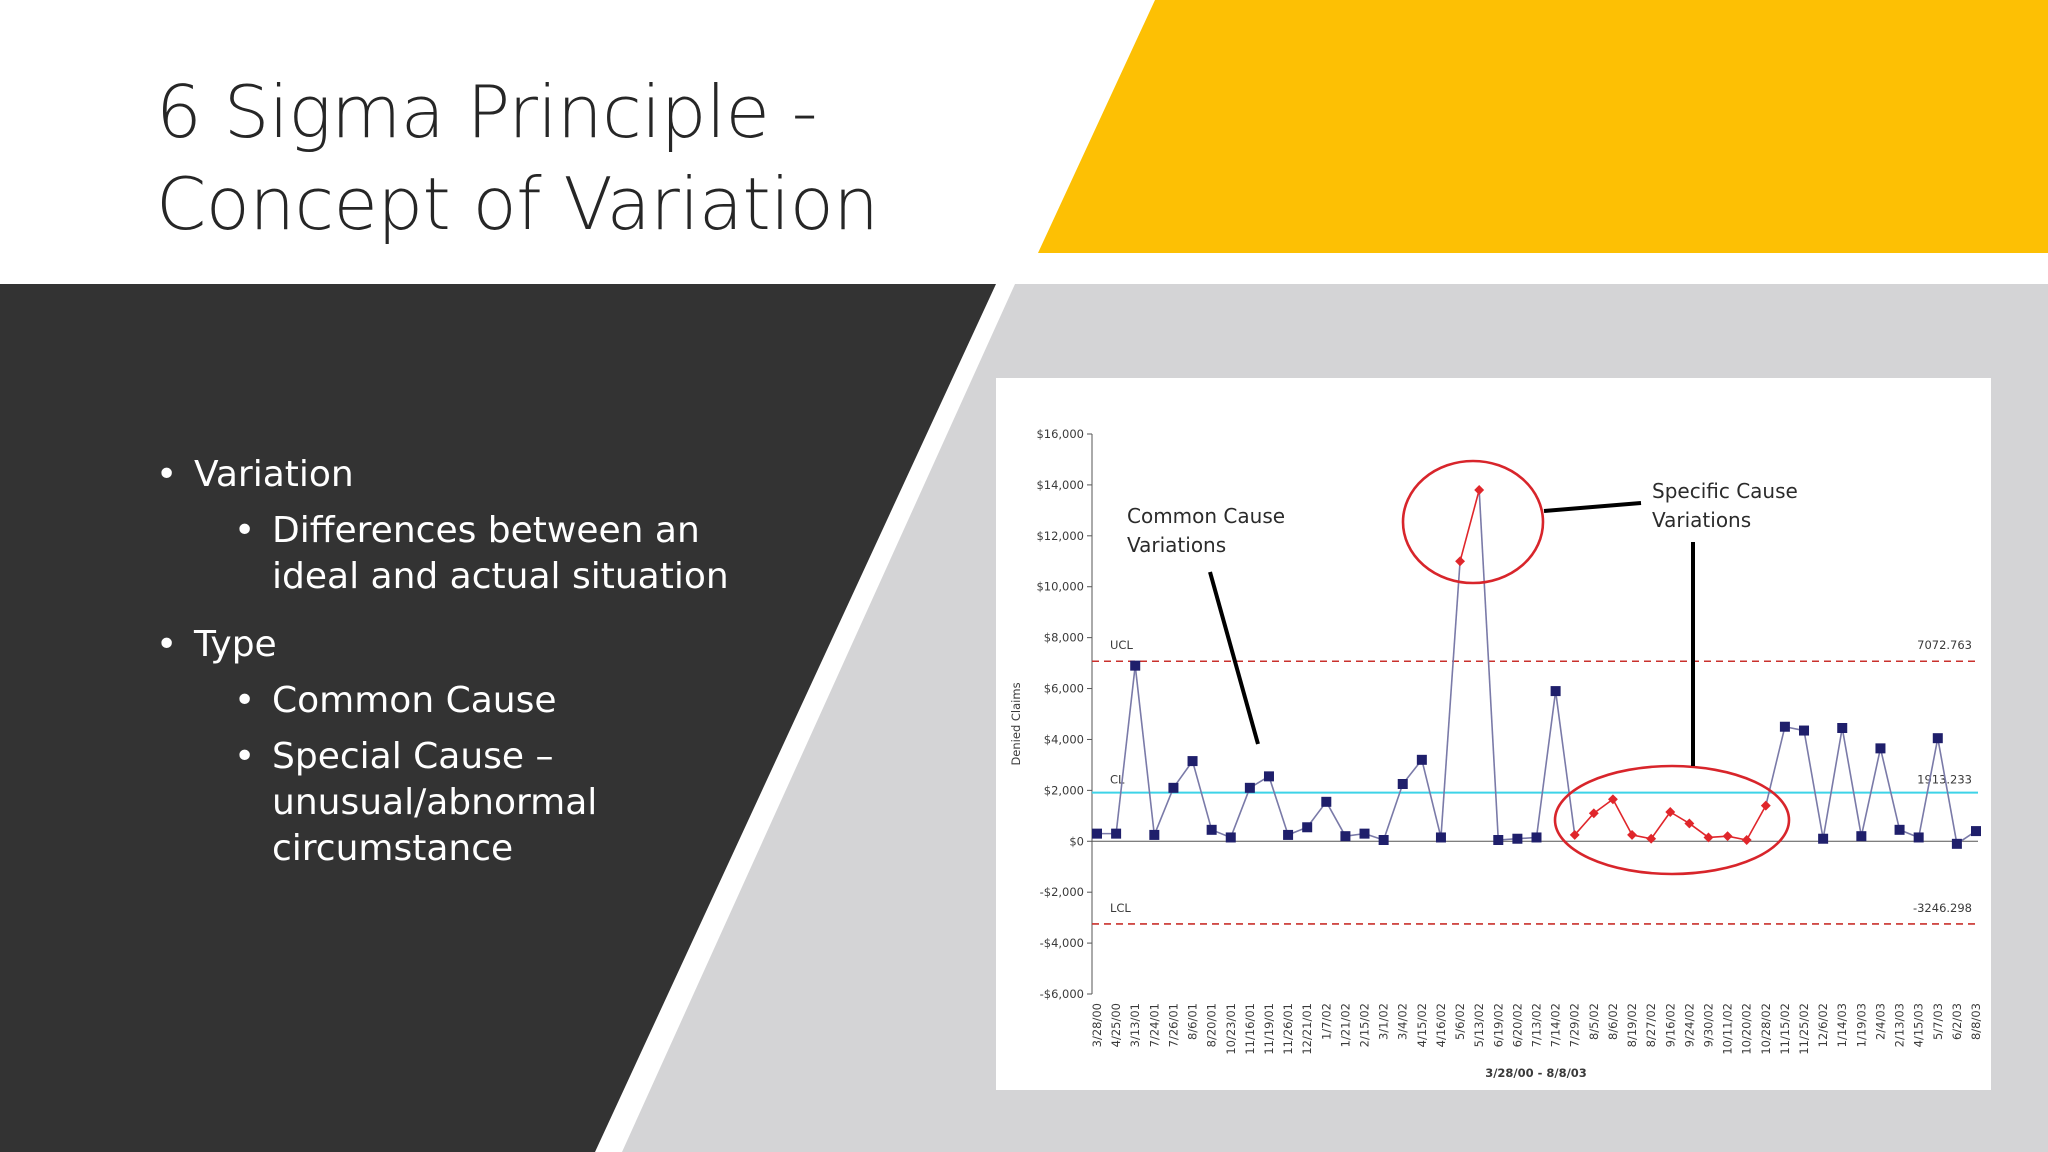  I want to click on special-cause-line-2: unusual/abnormal, so click(435, 802).